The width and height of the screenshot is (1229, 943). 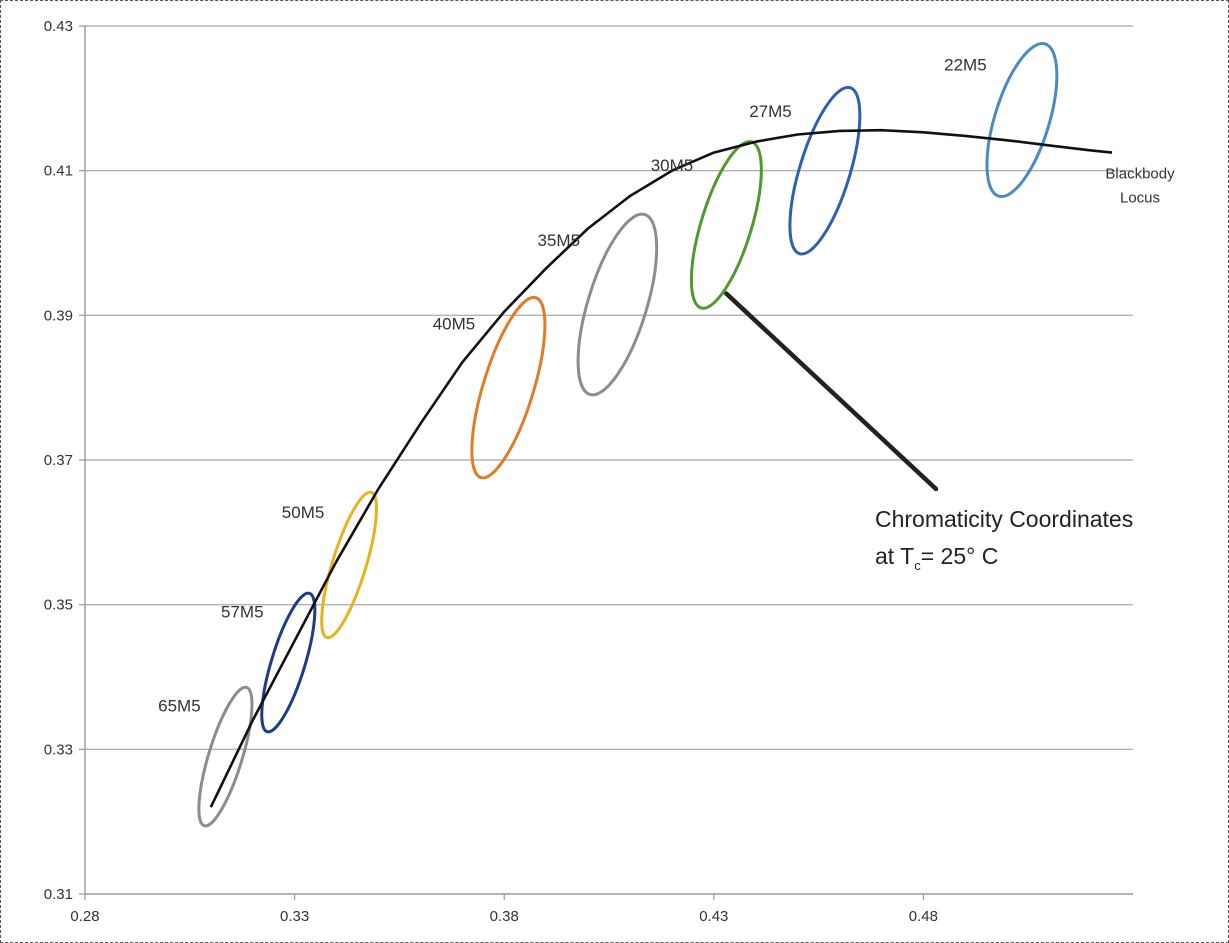 I want to click on annotation-line-1: Chromaticity Coordinates, so click(x=1004, y=519).